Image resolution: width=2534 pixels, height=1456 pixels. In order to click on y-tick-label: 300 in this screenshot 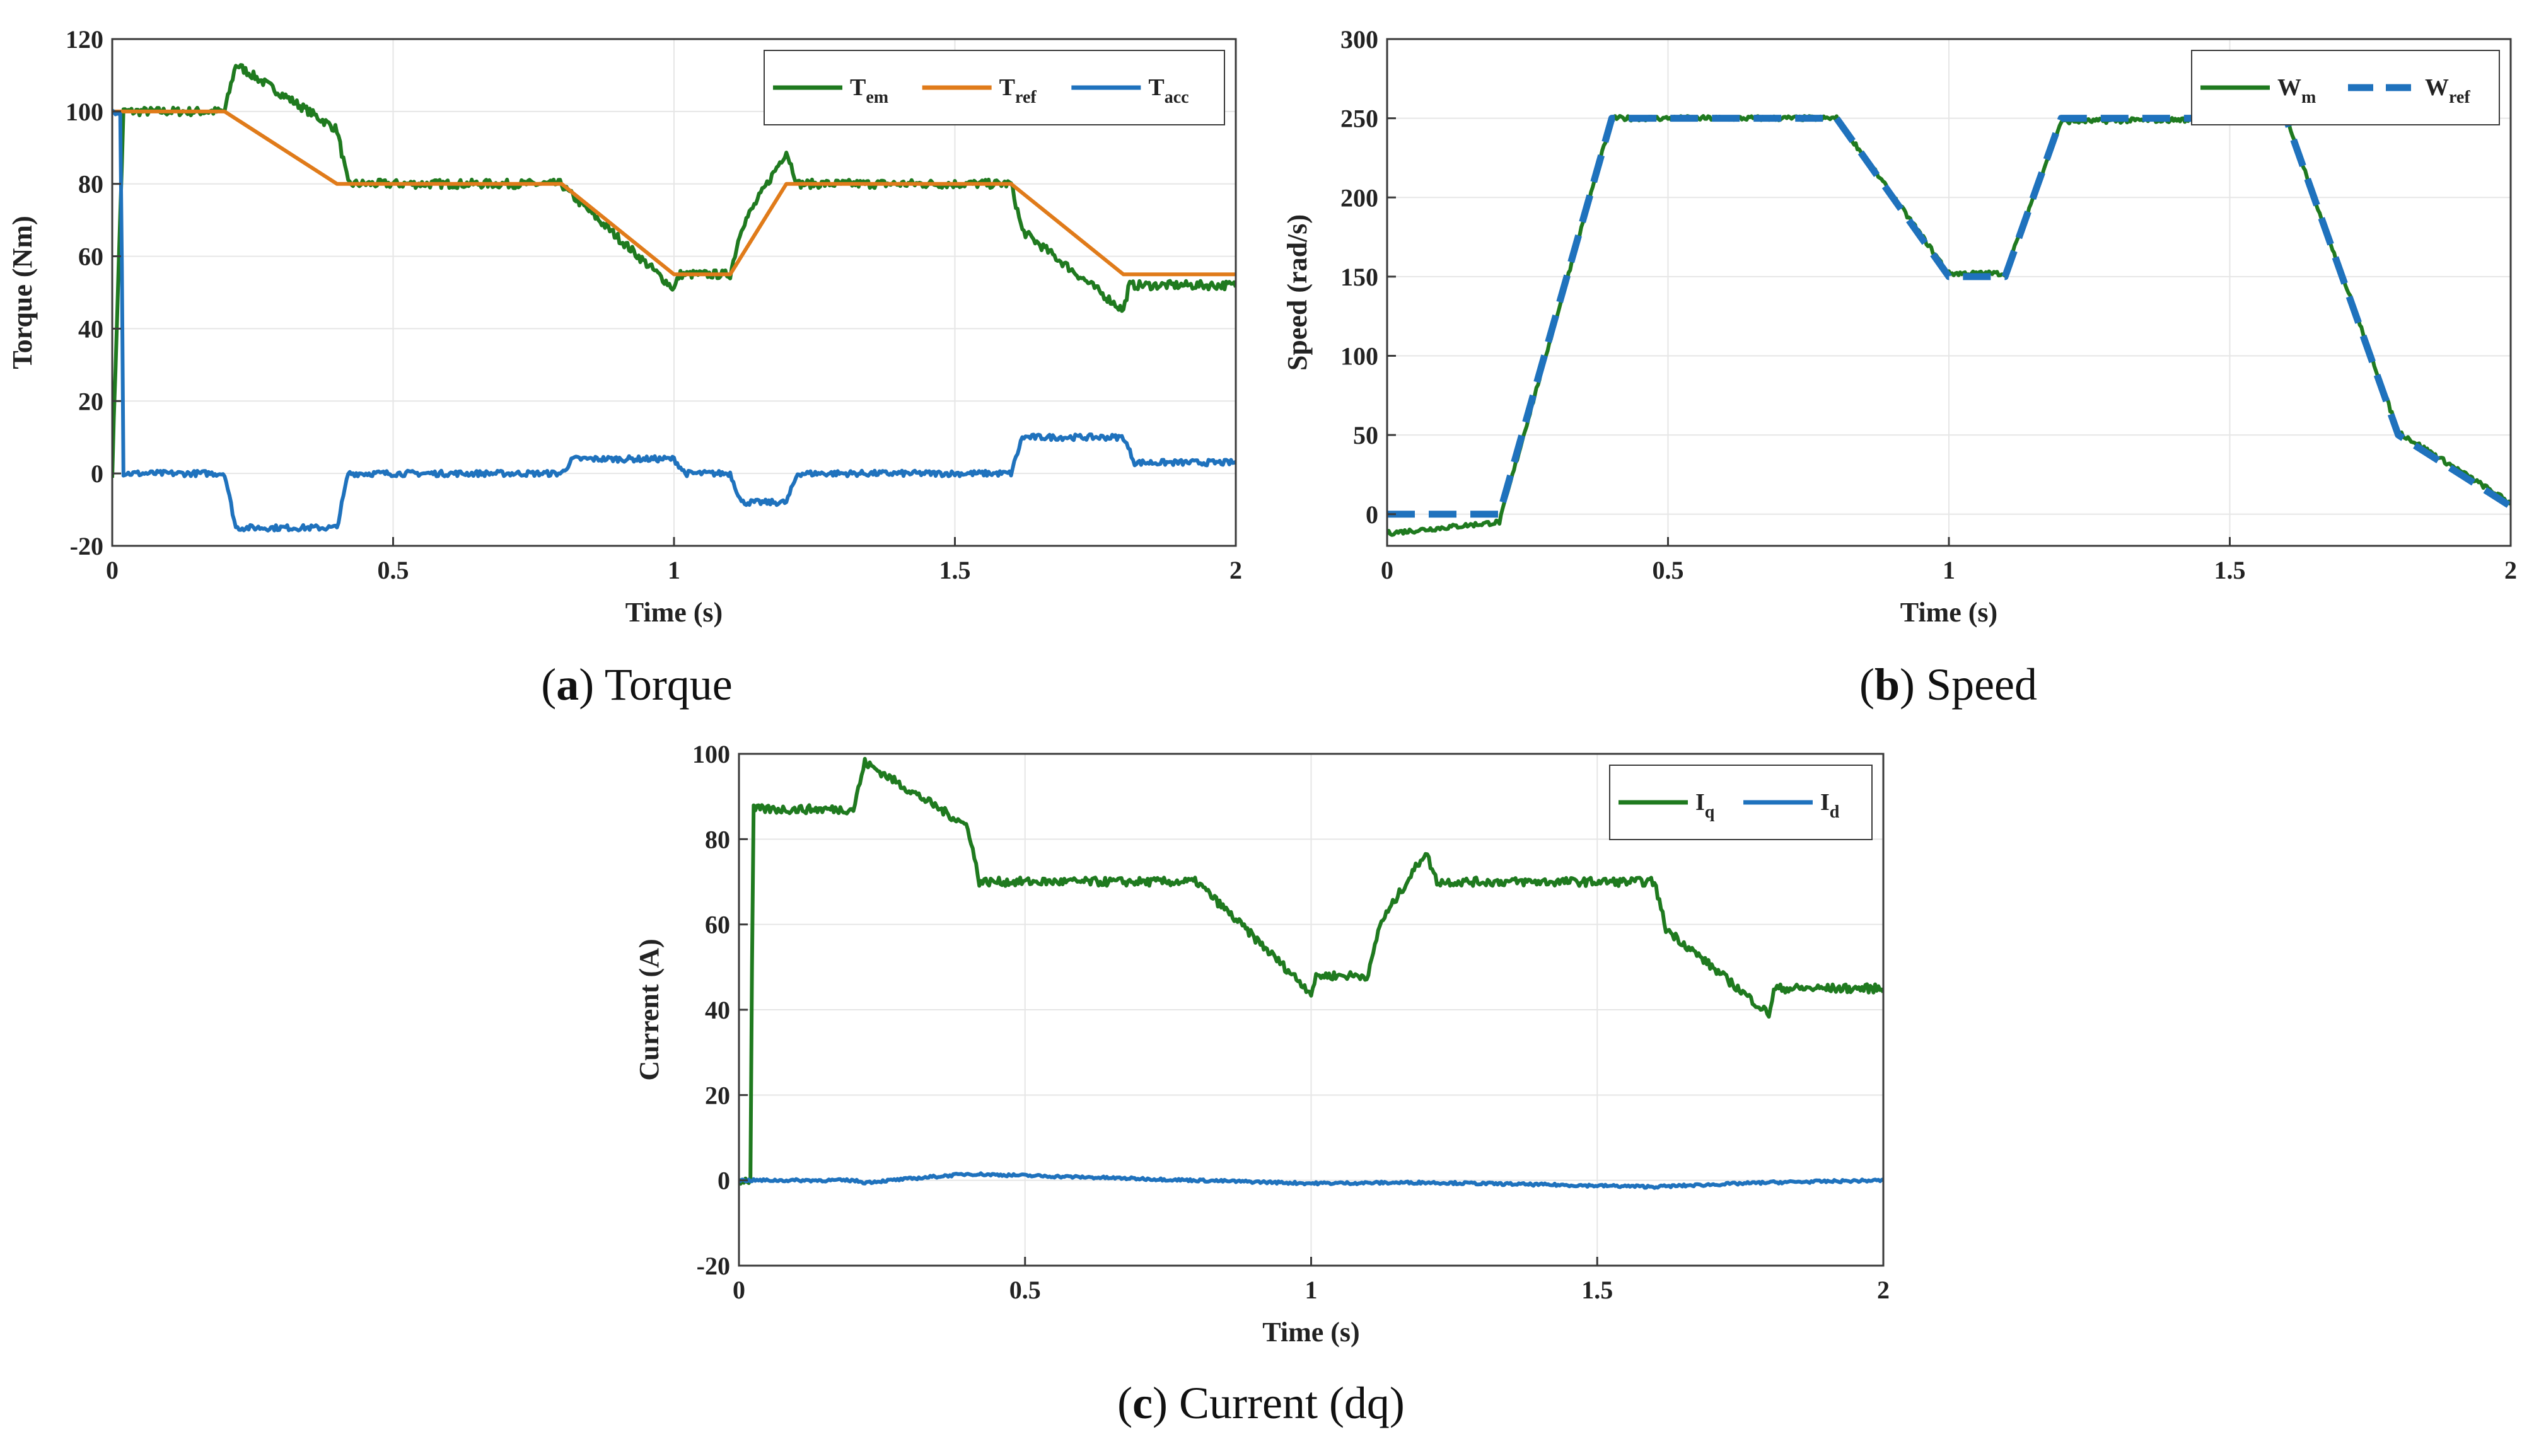, I will do `click(1359, 39)`.